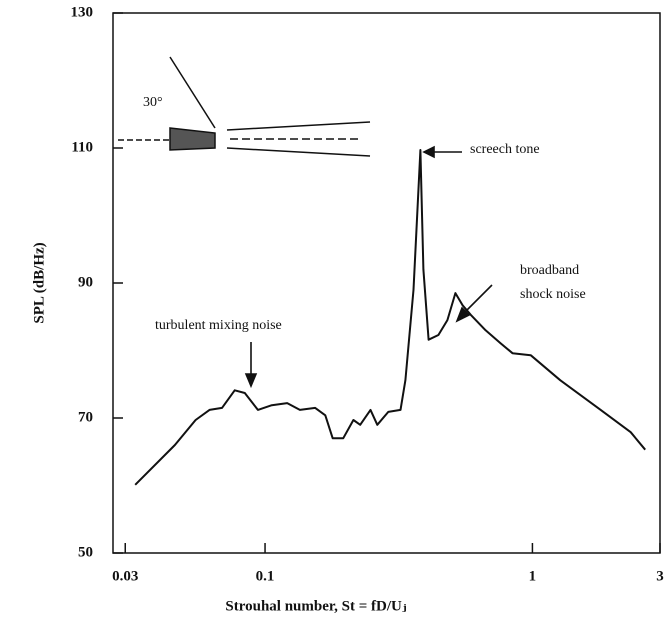  What do you see at coordinates (244, 106) in the screenshot?
I see `nozzle-inset` at bounding box center [244, 106].